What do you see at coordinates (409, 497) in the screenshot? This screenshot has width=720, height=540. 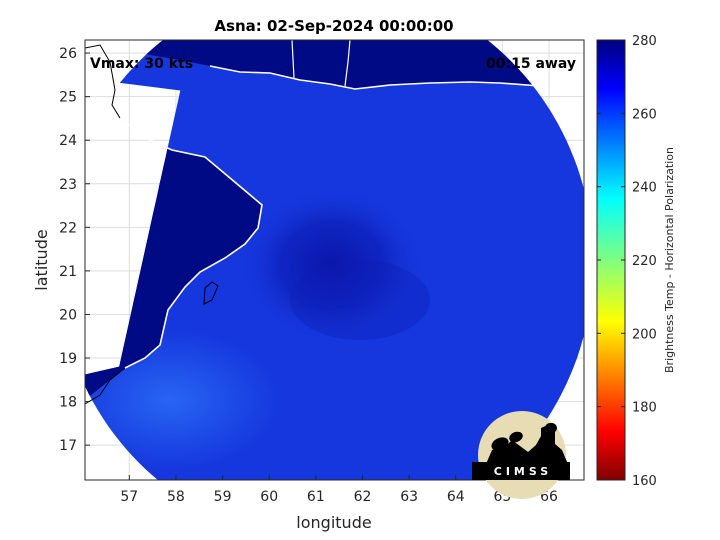 I see `x-tick-label: 63` at bounding box center [409, 497].